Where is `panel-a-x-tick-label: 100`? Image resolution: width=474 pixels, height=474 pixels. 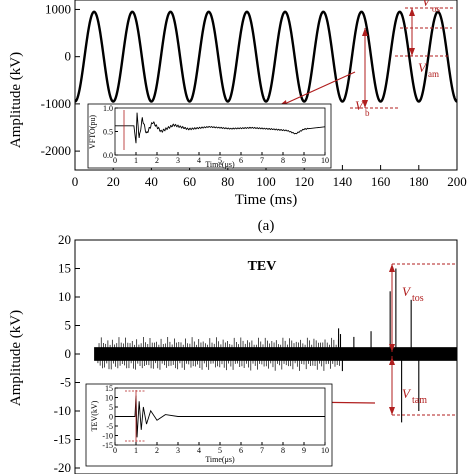 panel-a-x-tick-label: 100 is located at coordinates (266, 181).